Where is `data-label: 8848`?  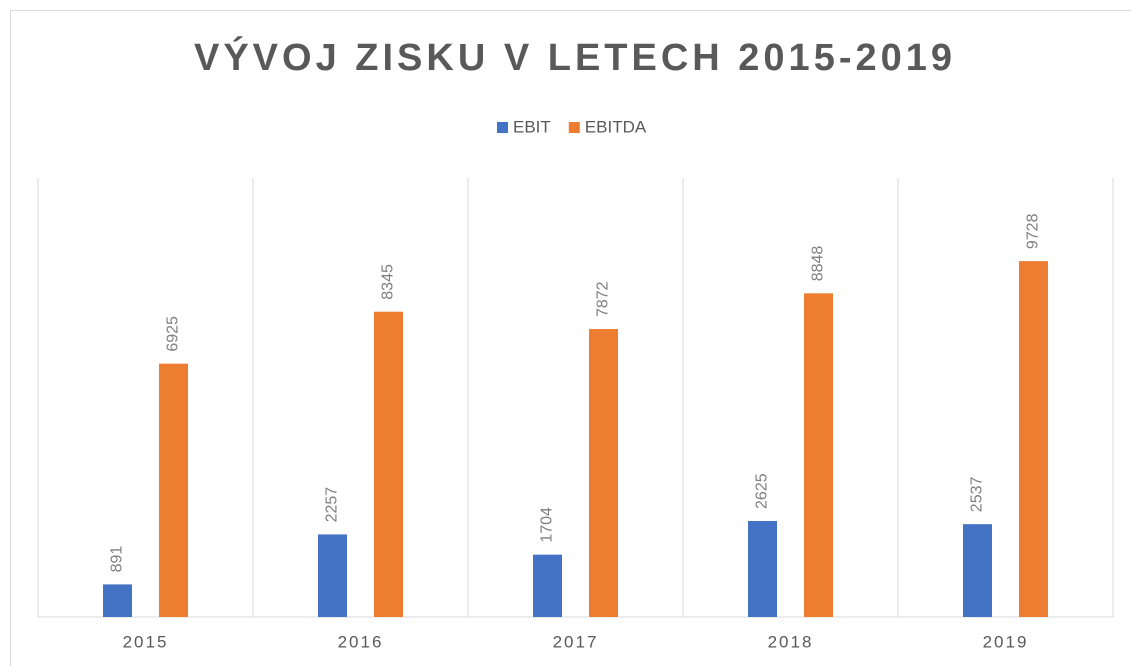 data-label: 8848 is located at coordinates (818, 264).